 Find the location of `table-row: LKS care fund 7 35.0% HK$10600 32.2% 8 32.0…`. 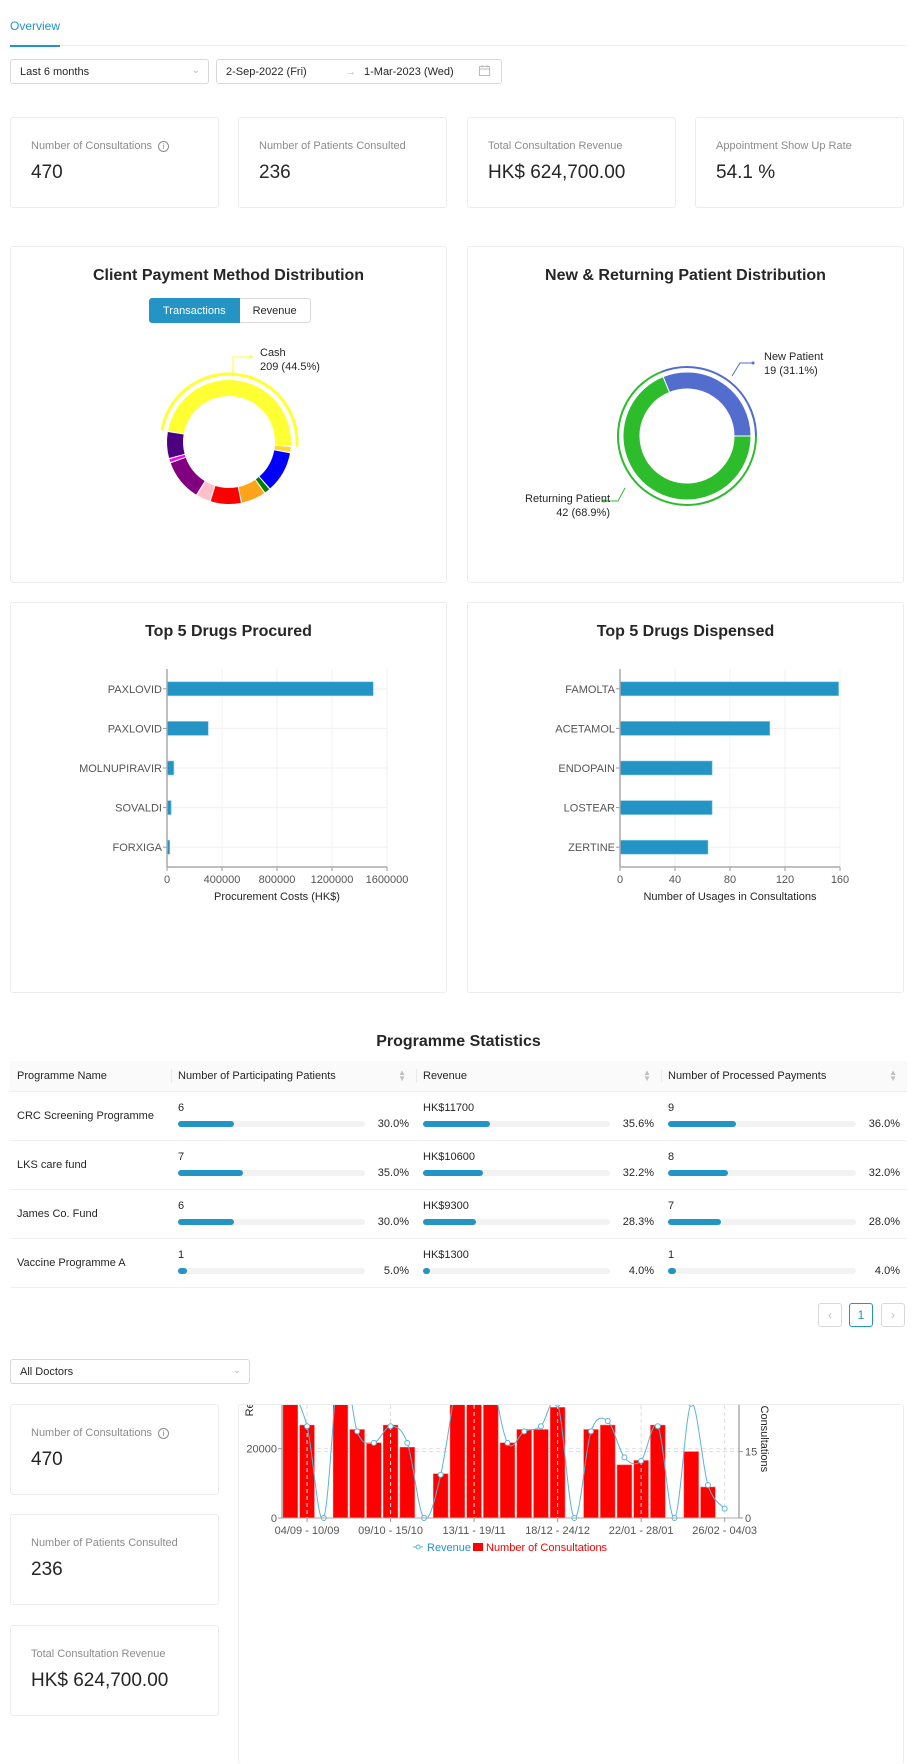

table-row: LKS care fund 7 35.0% HK$10600 32.2% 8 32.0… is located at coordinates (458, 1165).